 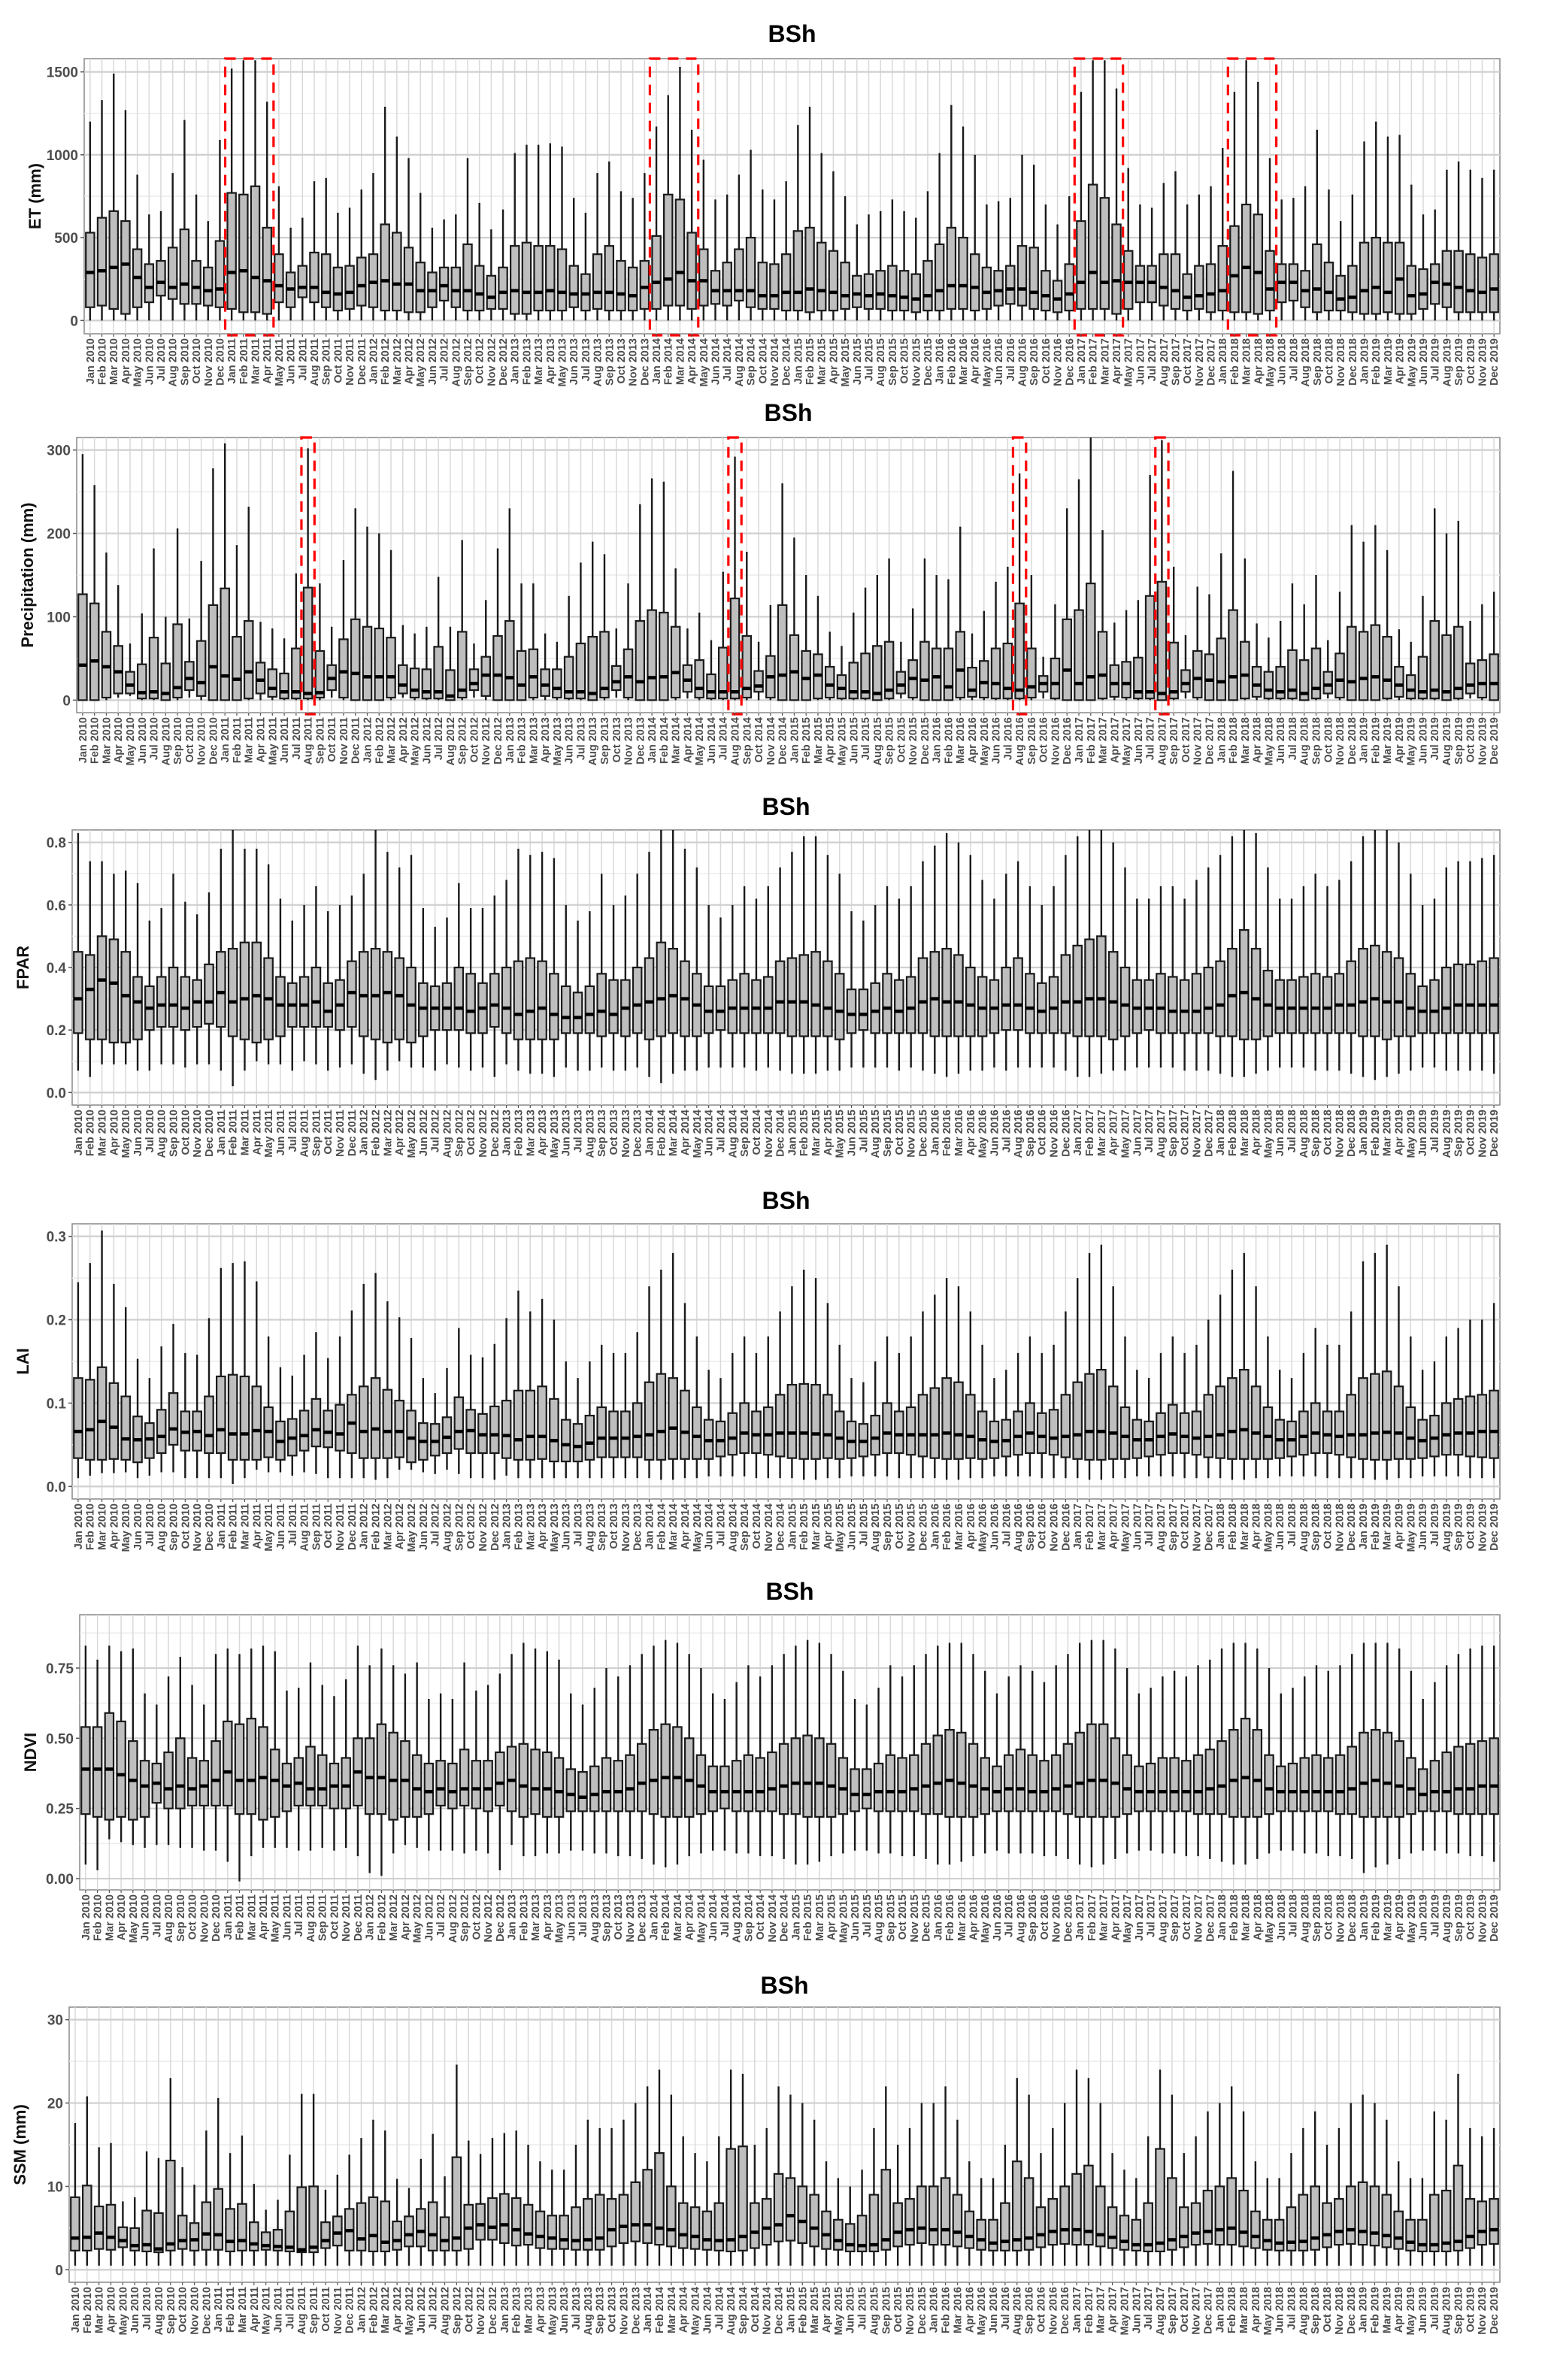 What do you see at coordinates (827, 963) in the screenshot?
I see `box-apr-2015` at bounding box center [827, 963].